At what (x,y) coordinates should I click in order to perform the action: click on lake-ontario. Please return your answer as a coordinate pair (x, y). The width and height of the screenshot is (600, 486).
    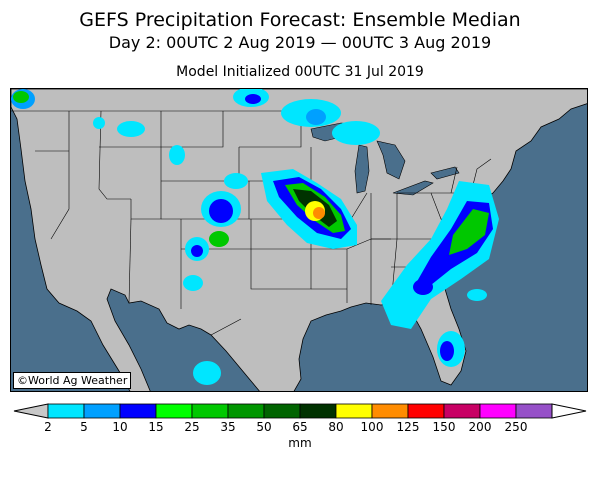
    Looking at the image, I should click on (445, 173).